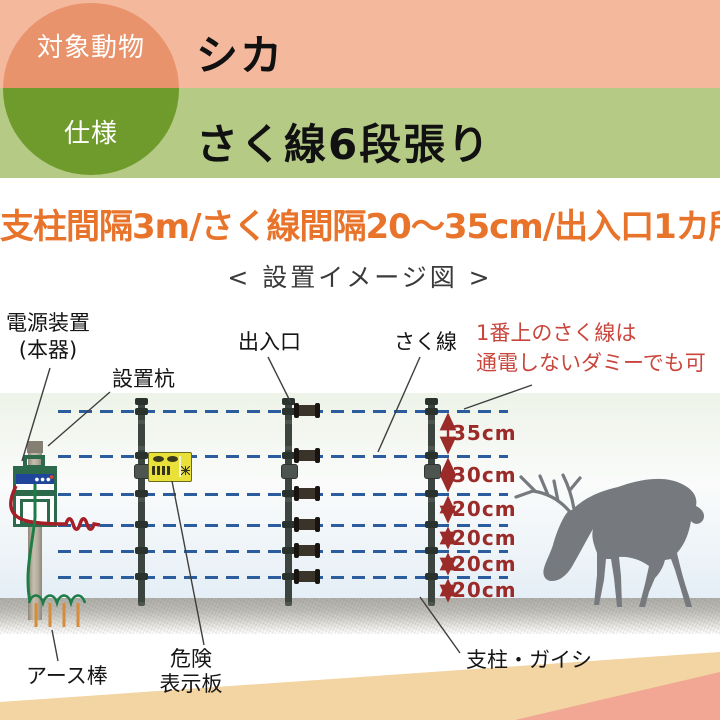 The image size is (720, 720). Describe the element at coordinates (55, 645) in the screenshot. I see `leader-ground-rod` at that location.